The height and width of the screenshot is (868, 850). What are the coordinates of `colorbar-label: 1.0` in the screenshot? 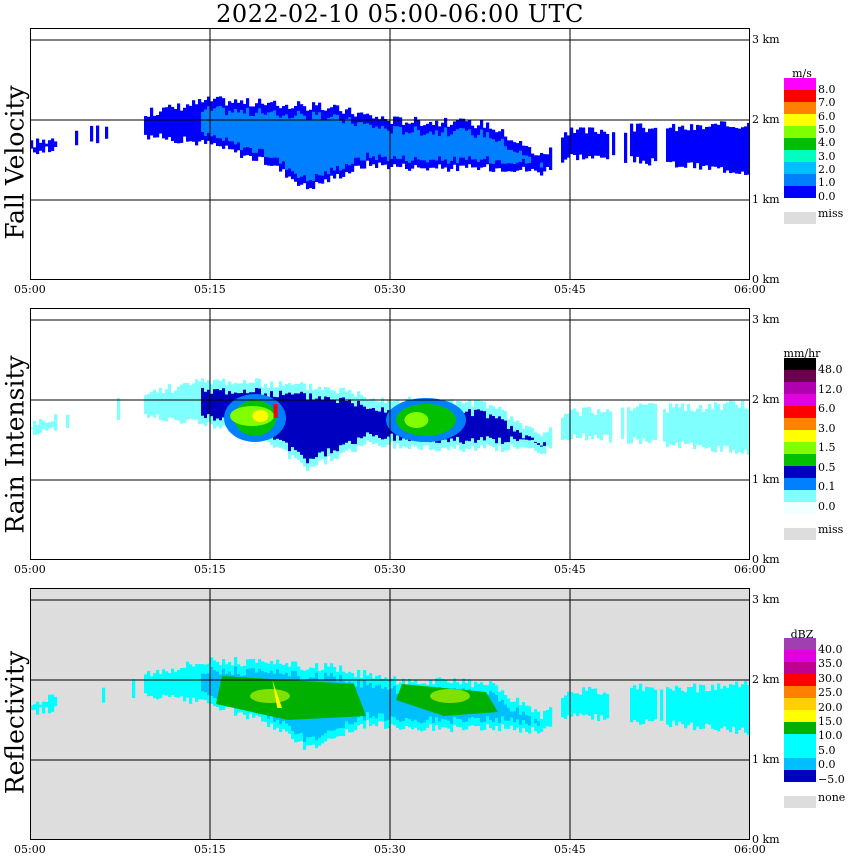 It's located at (827, 183).